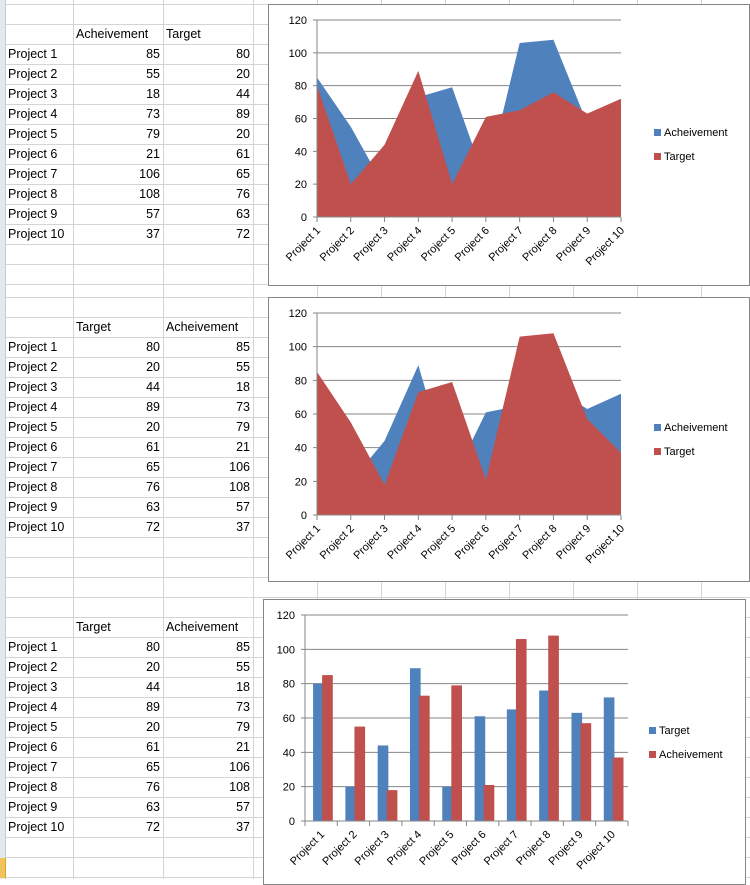  Describe the element at coordinates (3, 868) in the screenshot. I see `selected-row-header` at that location.